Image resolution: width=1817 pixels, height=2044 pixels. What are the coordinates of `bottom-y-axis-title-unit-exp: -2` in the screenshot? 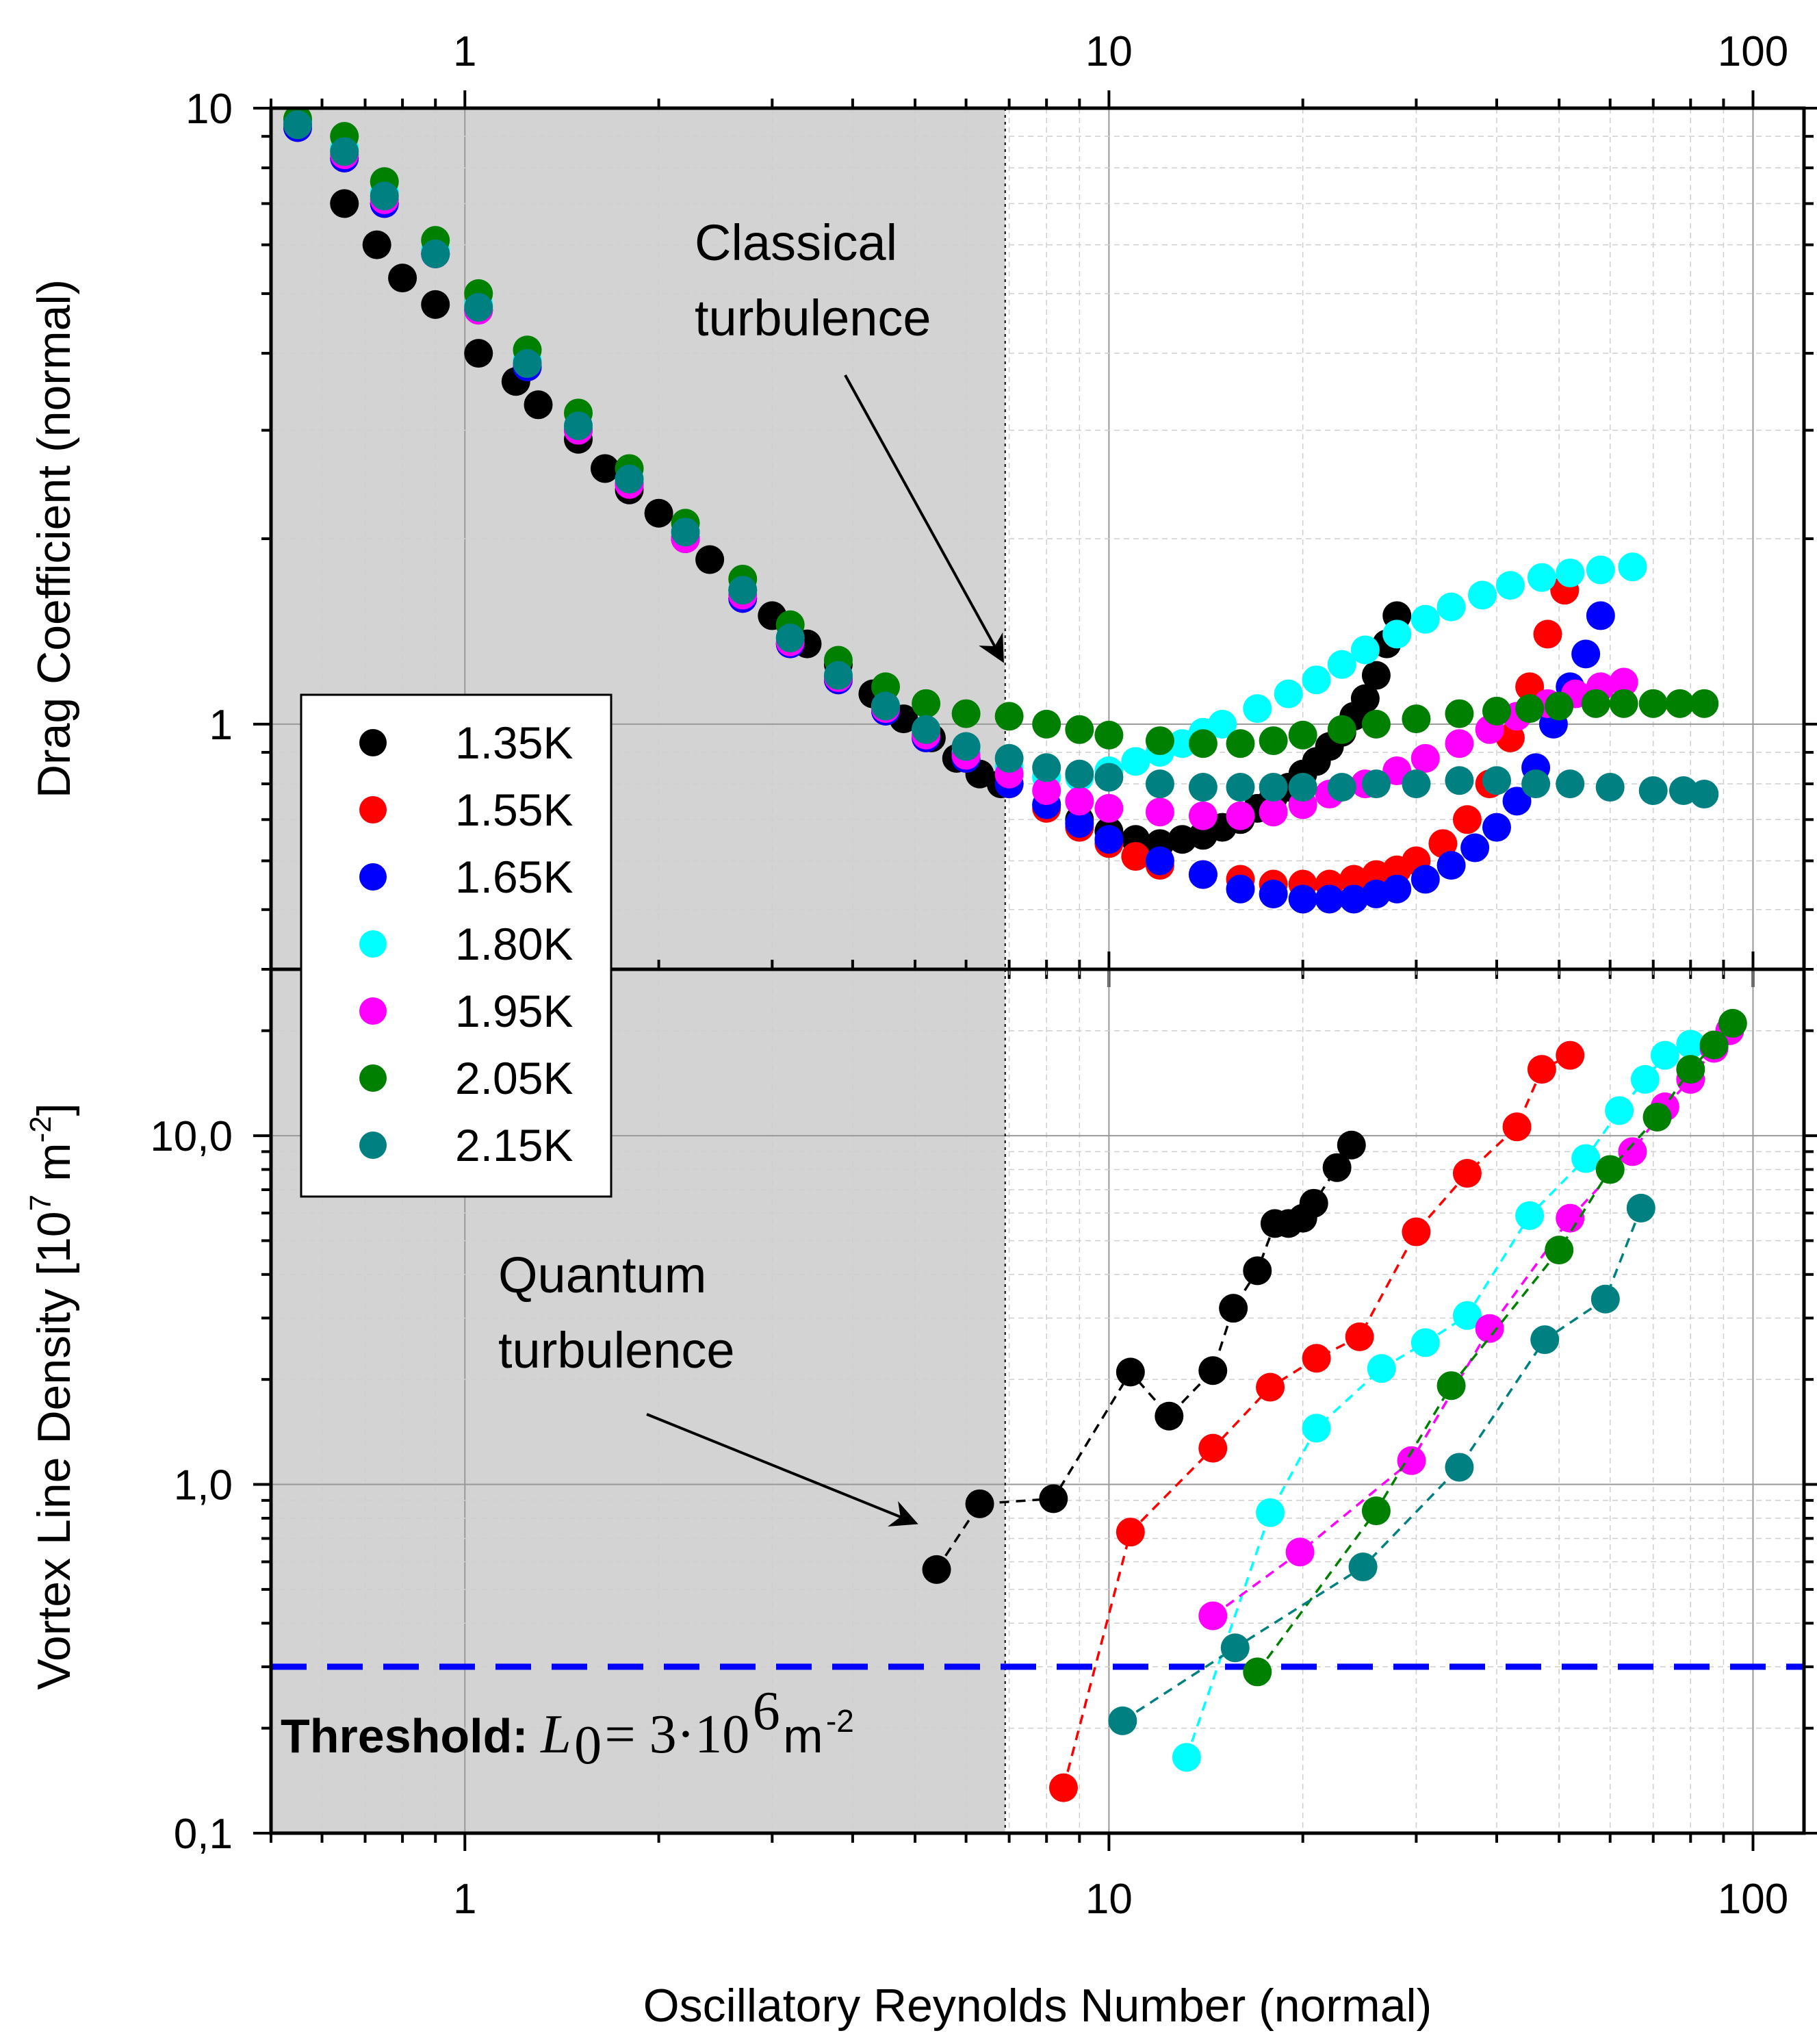 It's located at (40, 1129).